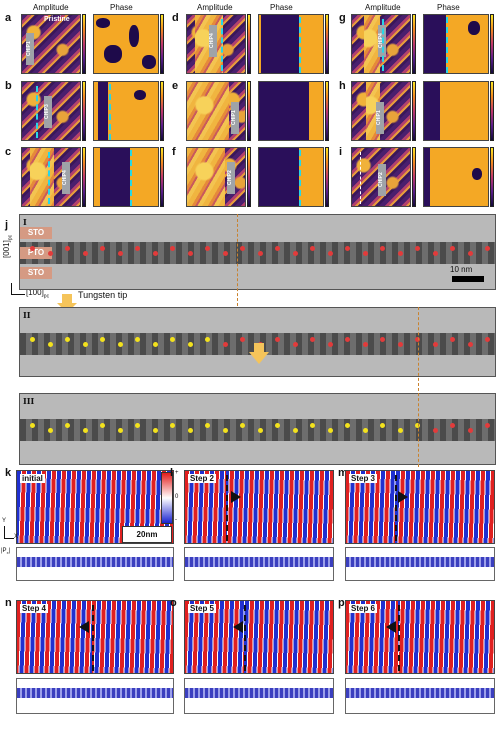  I want to click on sim-axis-x-line, so click(9, 538).